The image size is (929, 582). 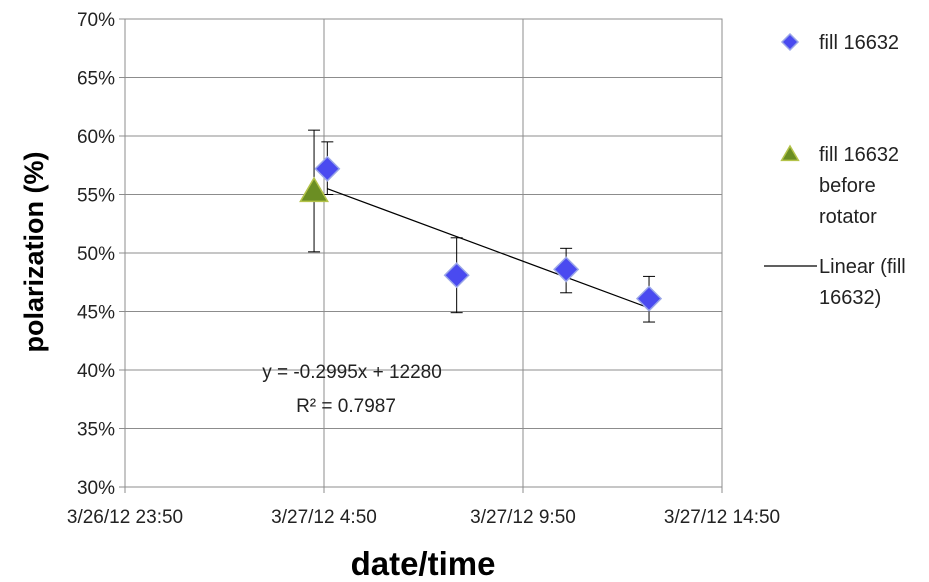 What do you see at coordinates (848, 217) in the screenshot?
I see `legend-label-before-rotator: rotator` at bounding box center [848, 217].